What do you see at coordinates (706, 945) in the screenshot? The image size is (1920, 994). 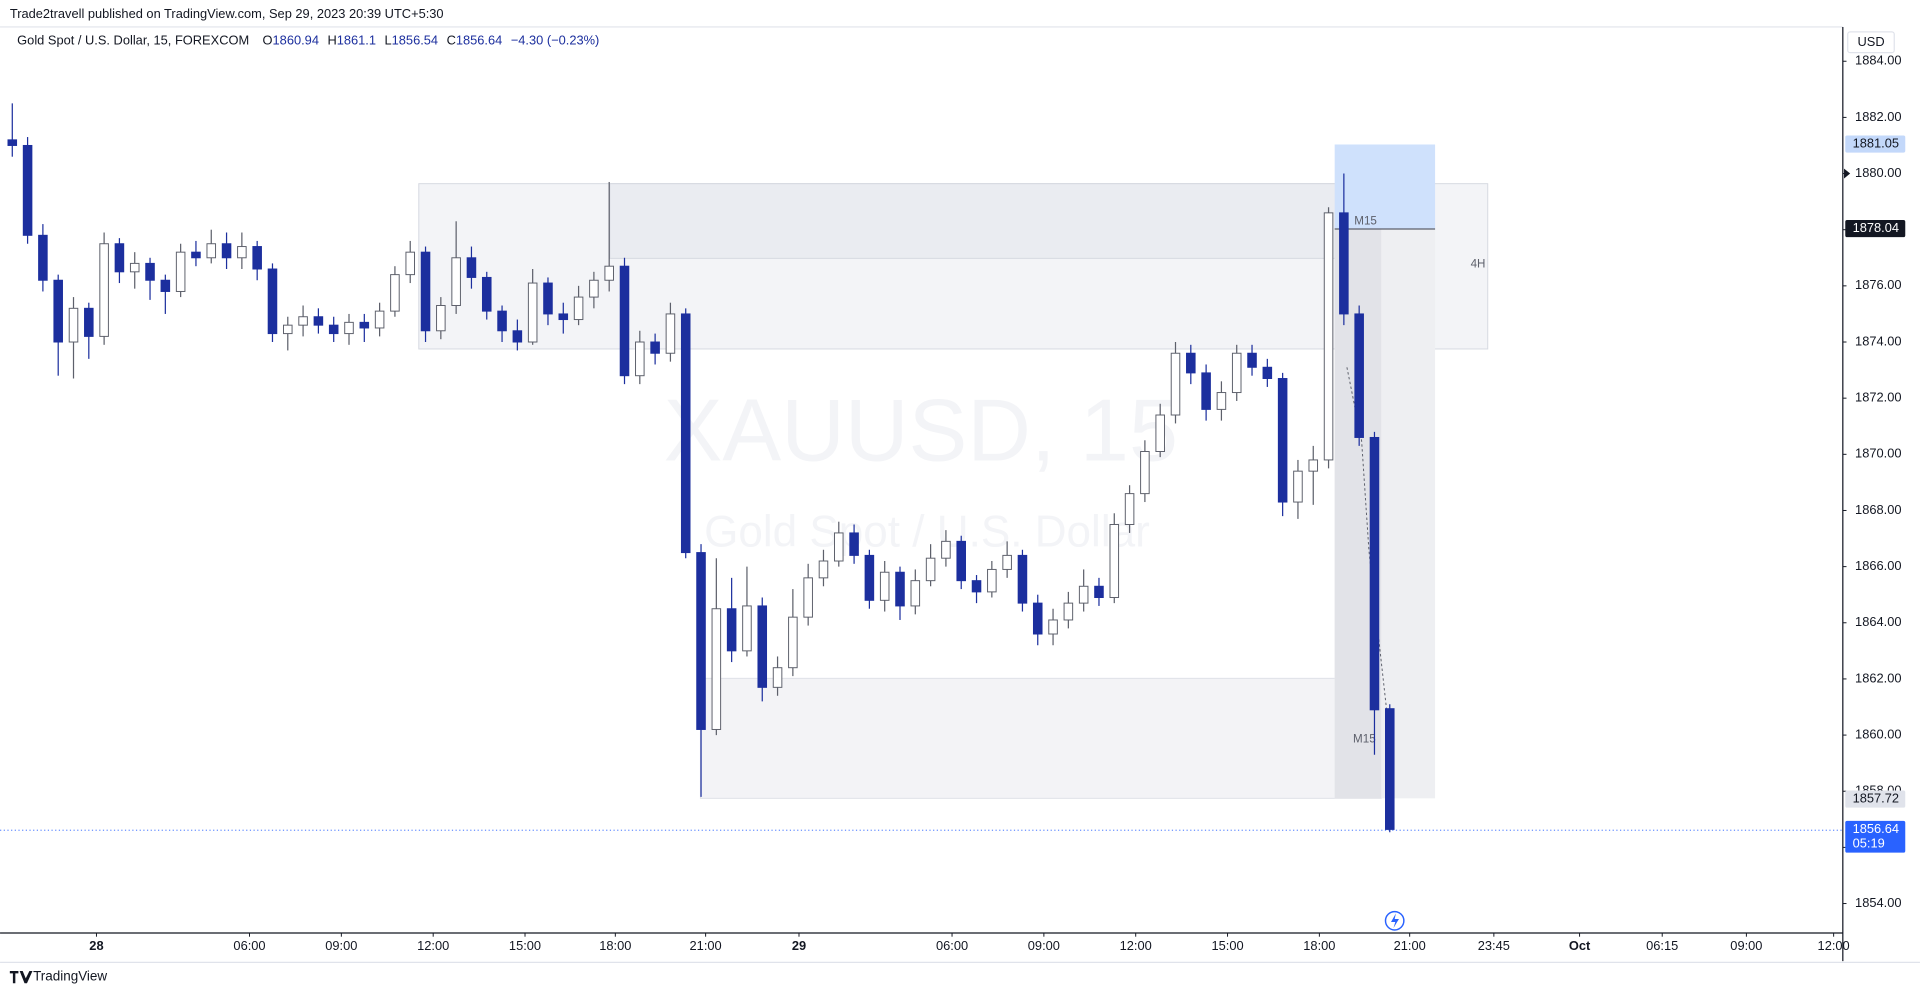 I see `x-tick-label: 21:00` at bounding box center [706, 945].